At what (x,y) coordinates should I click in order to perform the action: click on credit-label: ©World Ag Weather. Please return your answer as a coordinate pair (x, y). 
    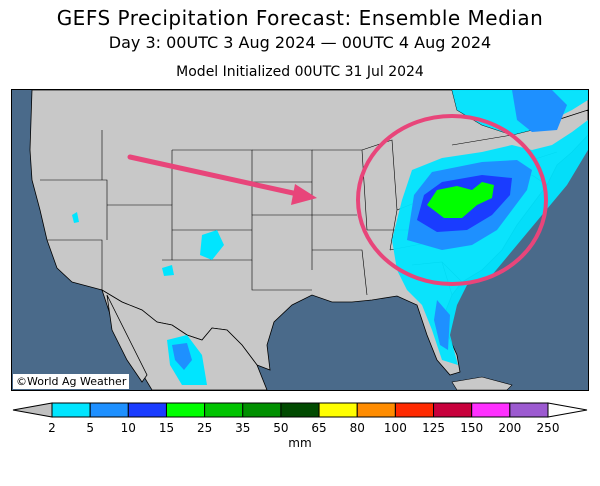
    Looking at the image, I should click on (71, 381).